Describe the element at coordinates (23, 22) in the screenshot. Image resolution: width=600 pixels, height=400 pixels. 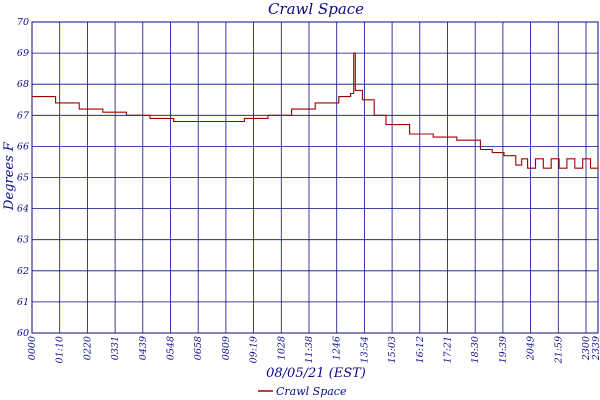
I see `y-tick-label: 70` at that location.